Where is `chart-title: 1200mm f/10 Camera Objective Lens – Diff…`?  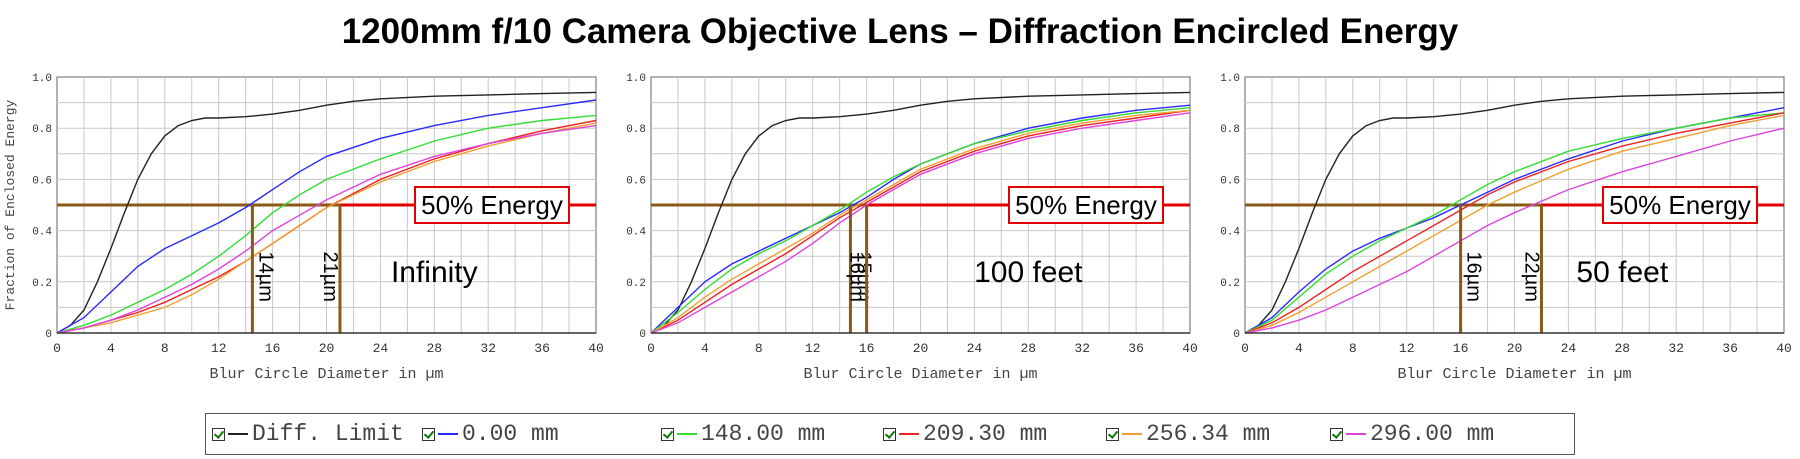 chart-title: 1200mm f/10 Camera Objective Lens – Diff… is located at coordinates (900, 31).